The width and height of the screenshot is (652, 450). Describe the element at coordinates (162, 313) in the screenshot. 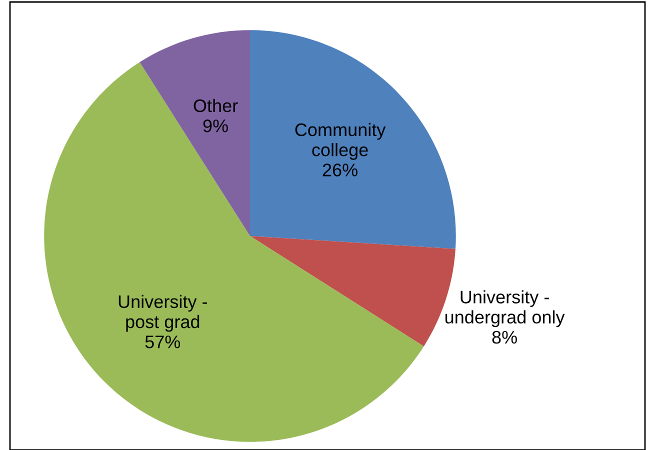

I see `slice-label: University - post grad` at that location.